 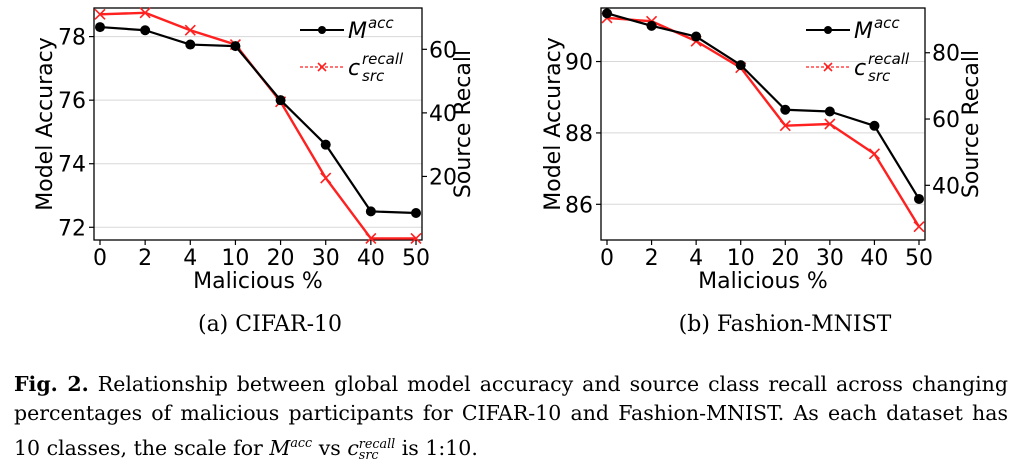 What do you see at coordinates (72, 101) in the screenshot?
I see `y-tick-label: 76` at bounding box center [72, 101].